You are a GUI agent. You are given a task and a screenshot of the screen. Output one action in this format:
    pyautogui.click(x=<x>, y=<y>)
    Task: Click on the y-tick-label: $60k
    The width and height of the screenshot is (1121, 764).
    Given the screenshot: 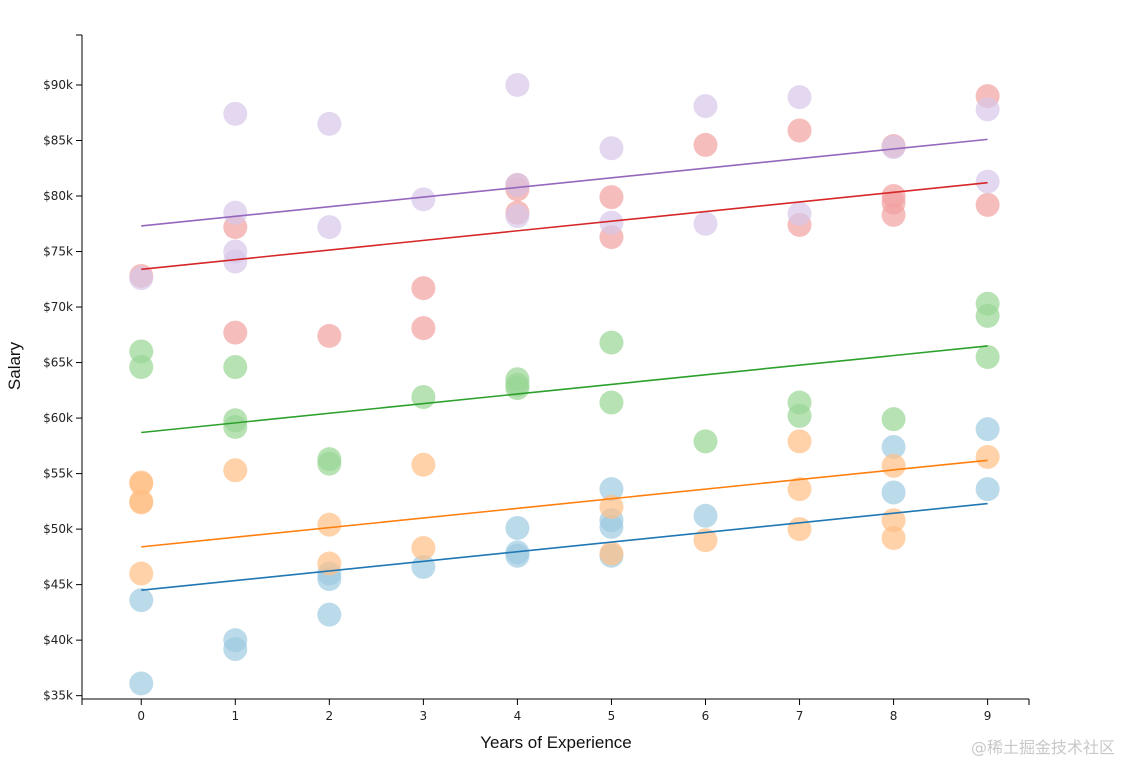 What is the action you would take?
    pyautogui.click(x=58, y=418)
    